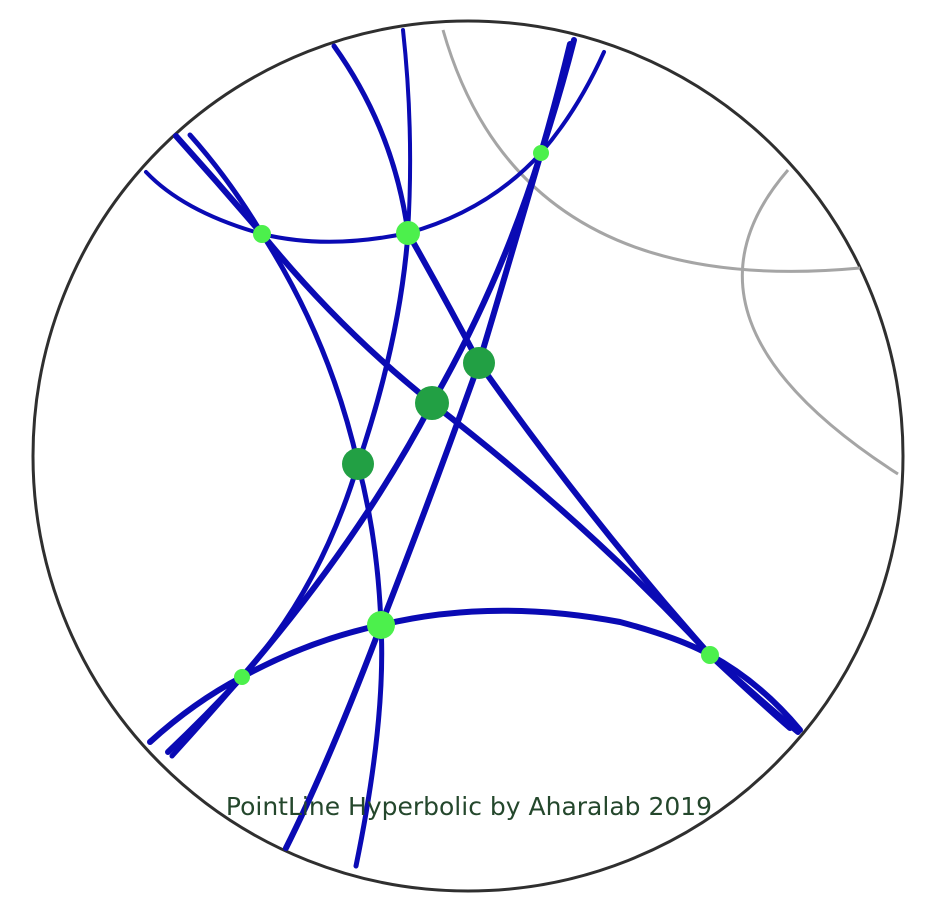  Describe the element at coordinates (541, 153) in the screenshot. I see `vertex-top-right` at that location.